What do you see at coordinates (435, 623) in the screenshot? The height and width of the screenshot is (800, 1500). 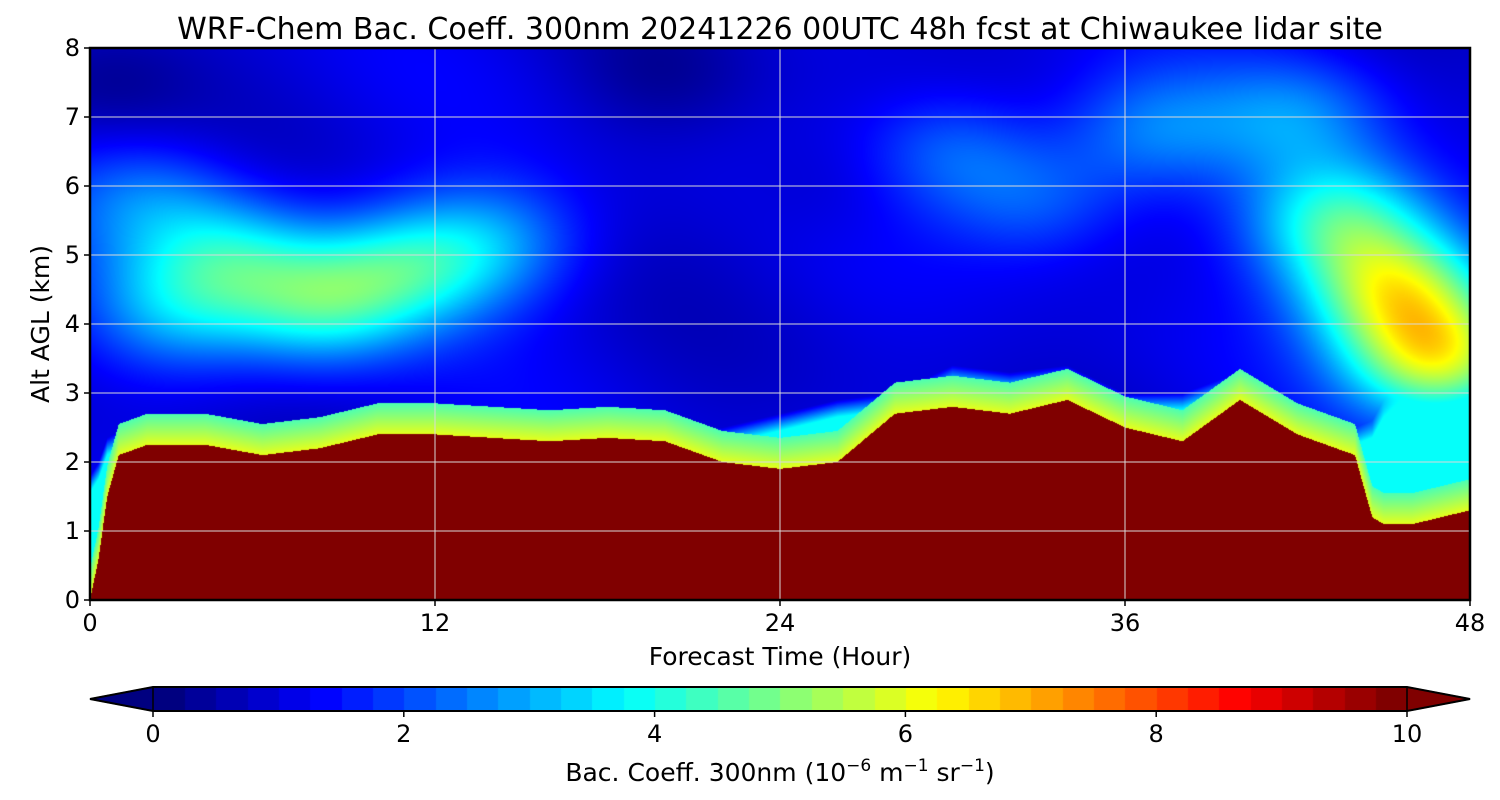 I see `x-tick-label: 12` at bounding box center [435, 623].